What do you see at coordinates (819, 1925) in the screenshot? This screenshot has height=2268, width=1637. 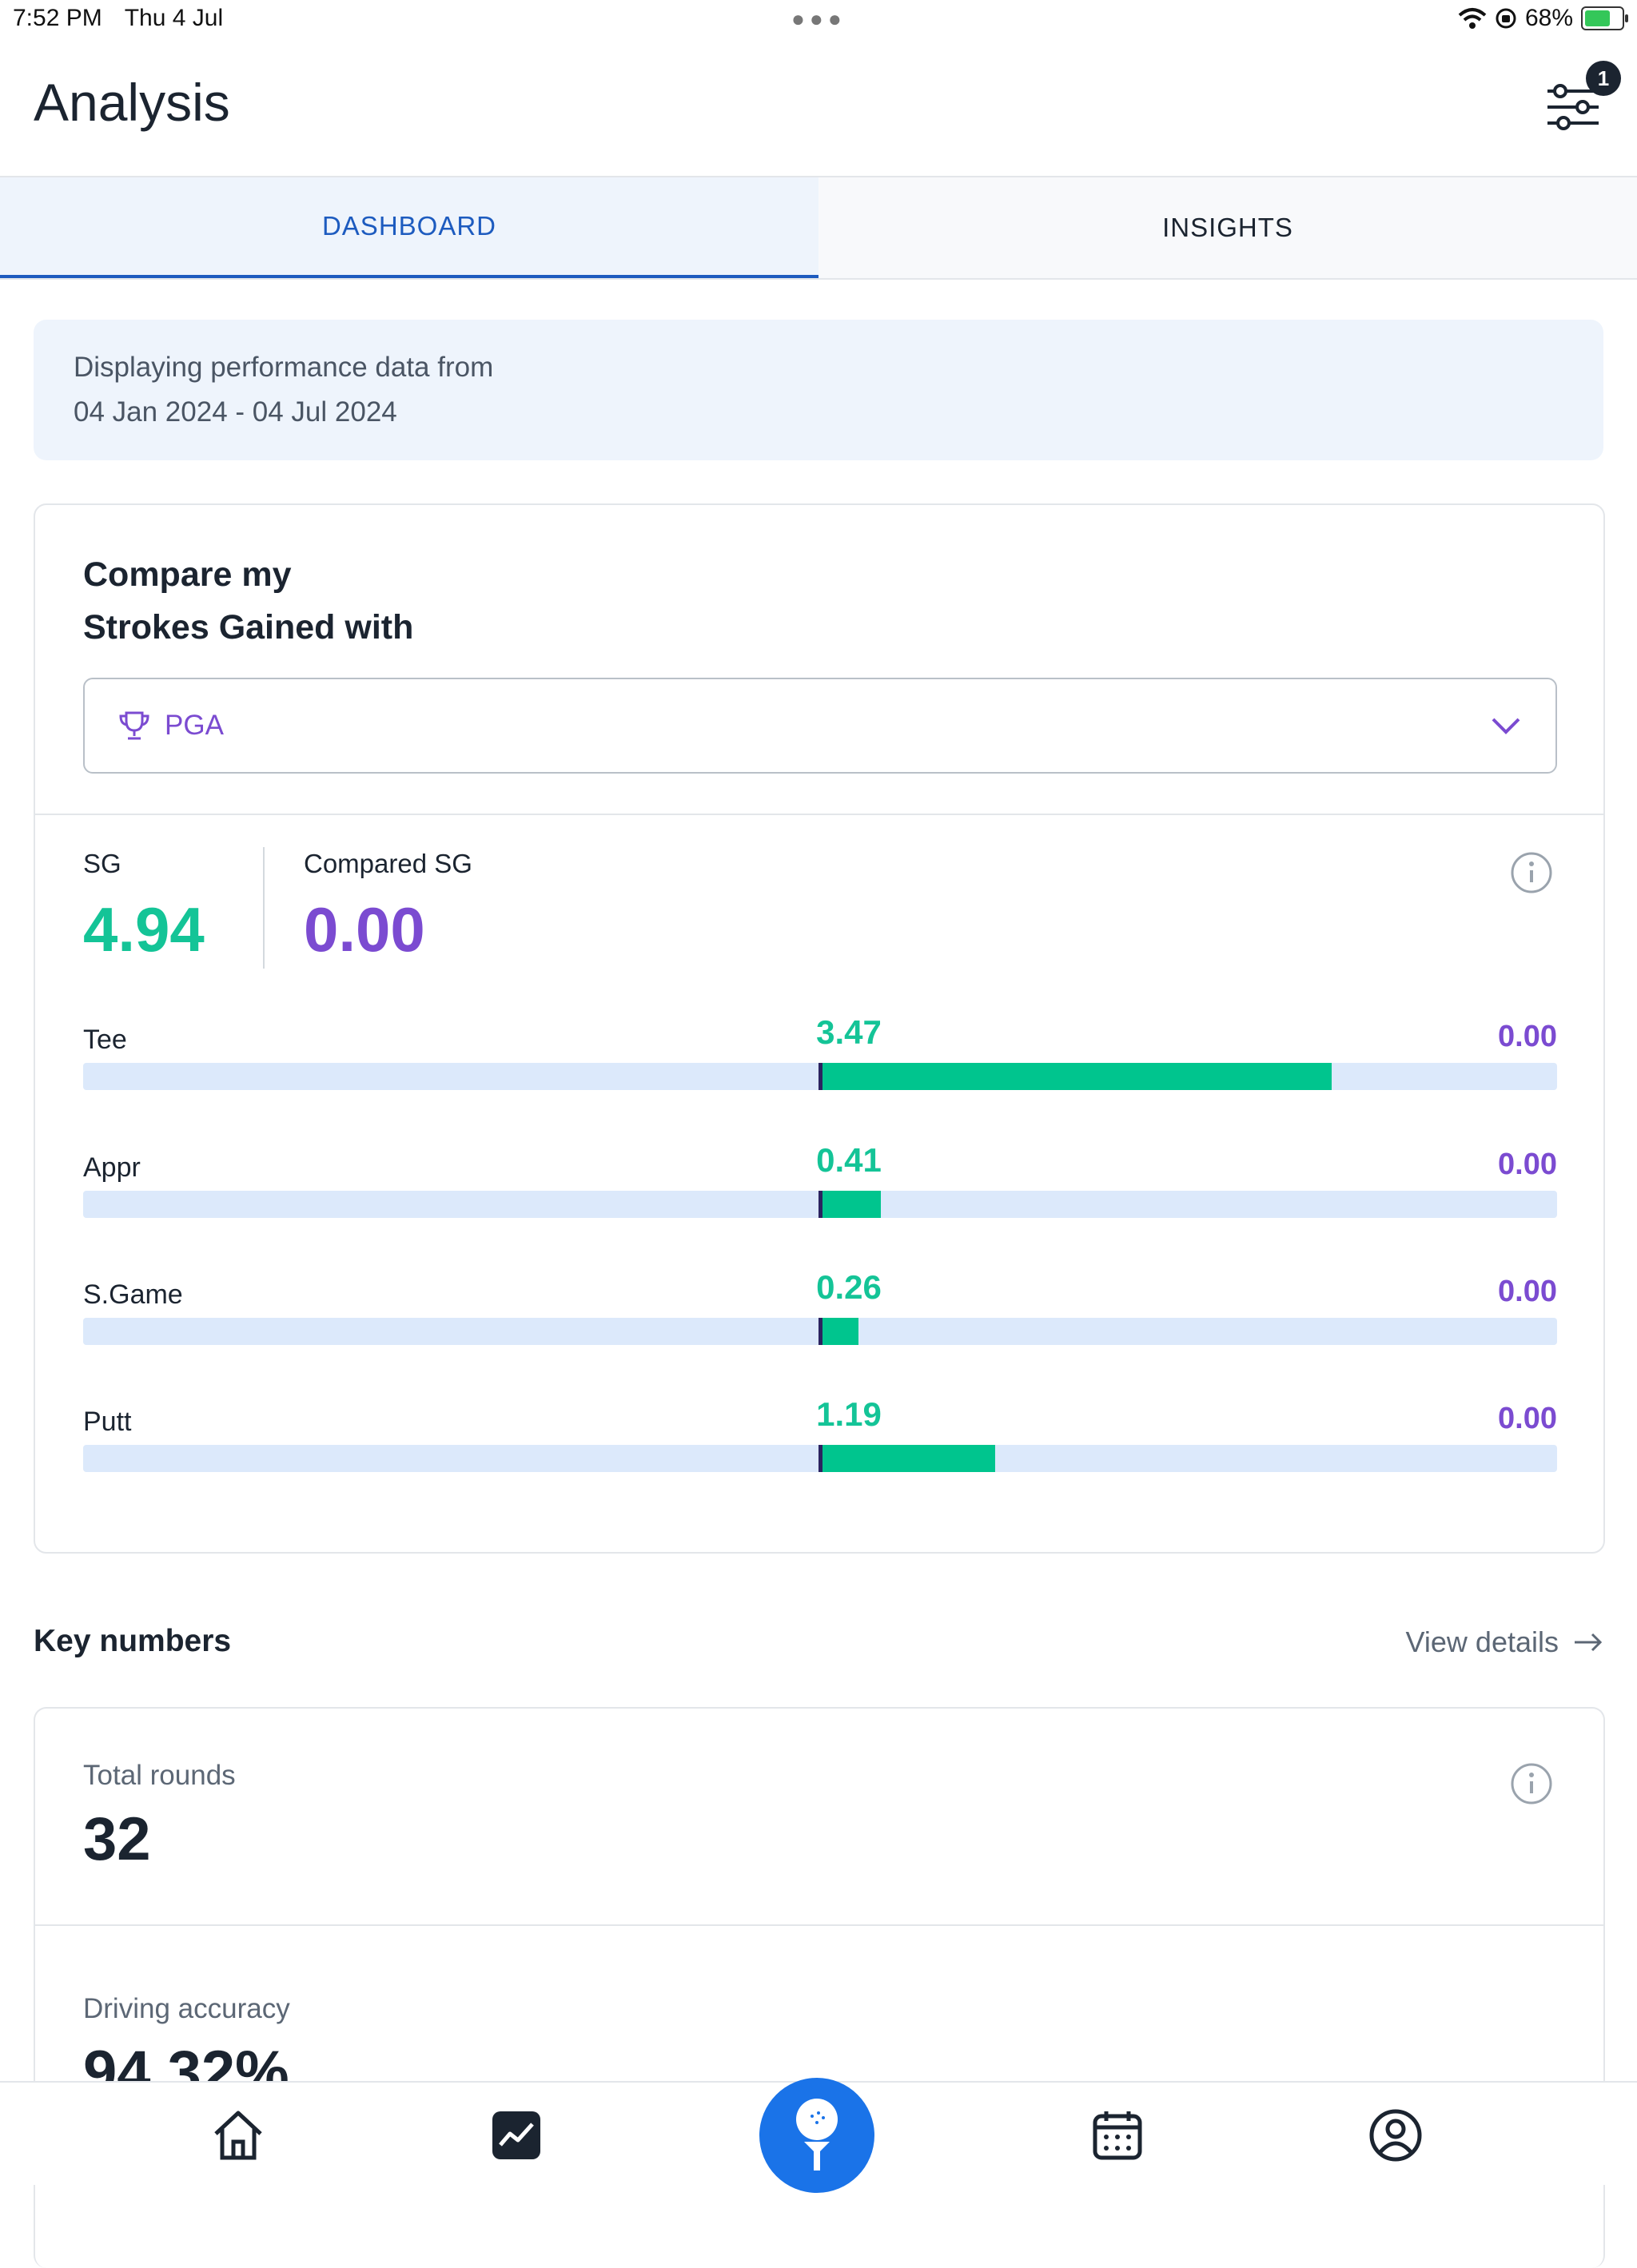 I see `key-numbers-divider` at bounding box center [819, 1925].